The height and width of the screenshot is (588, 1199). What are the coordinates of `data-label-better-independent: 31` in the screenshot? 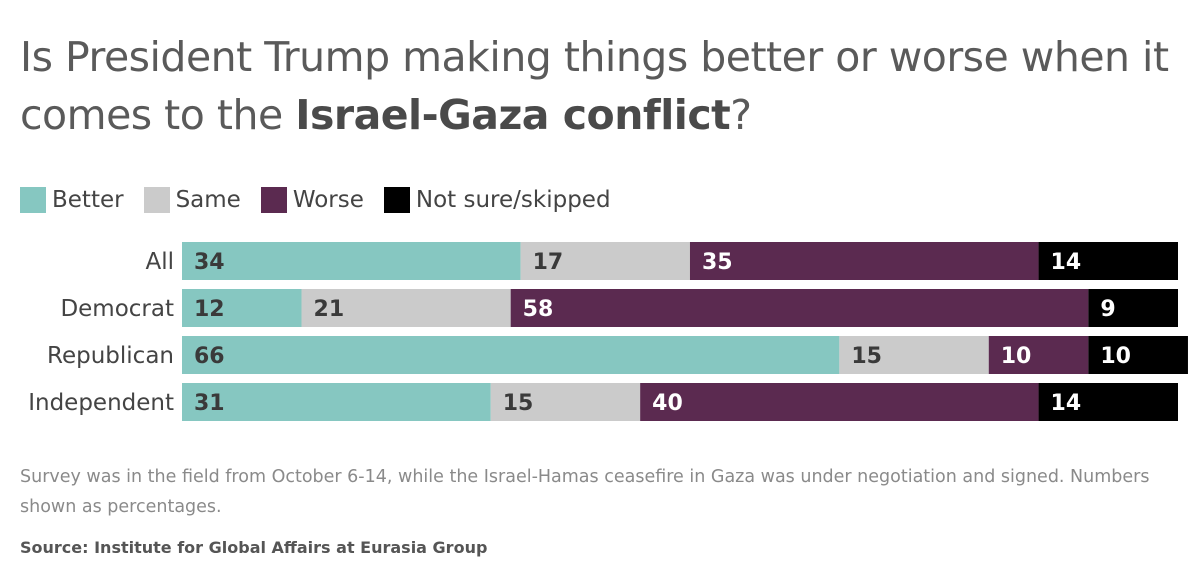 It's located at (209, 403).